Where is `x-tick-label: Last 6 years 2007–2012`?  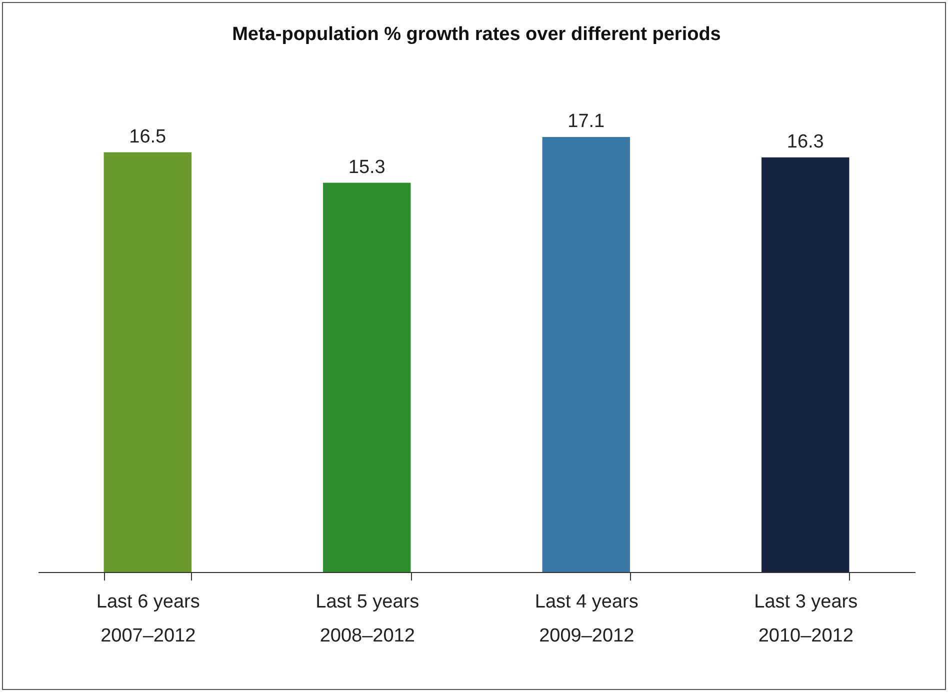 x-tick-label: Last 6 years 2007–2012 is located at coordinates (148, 619).